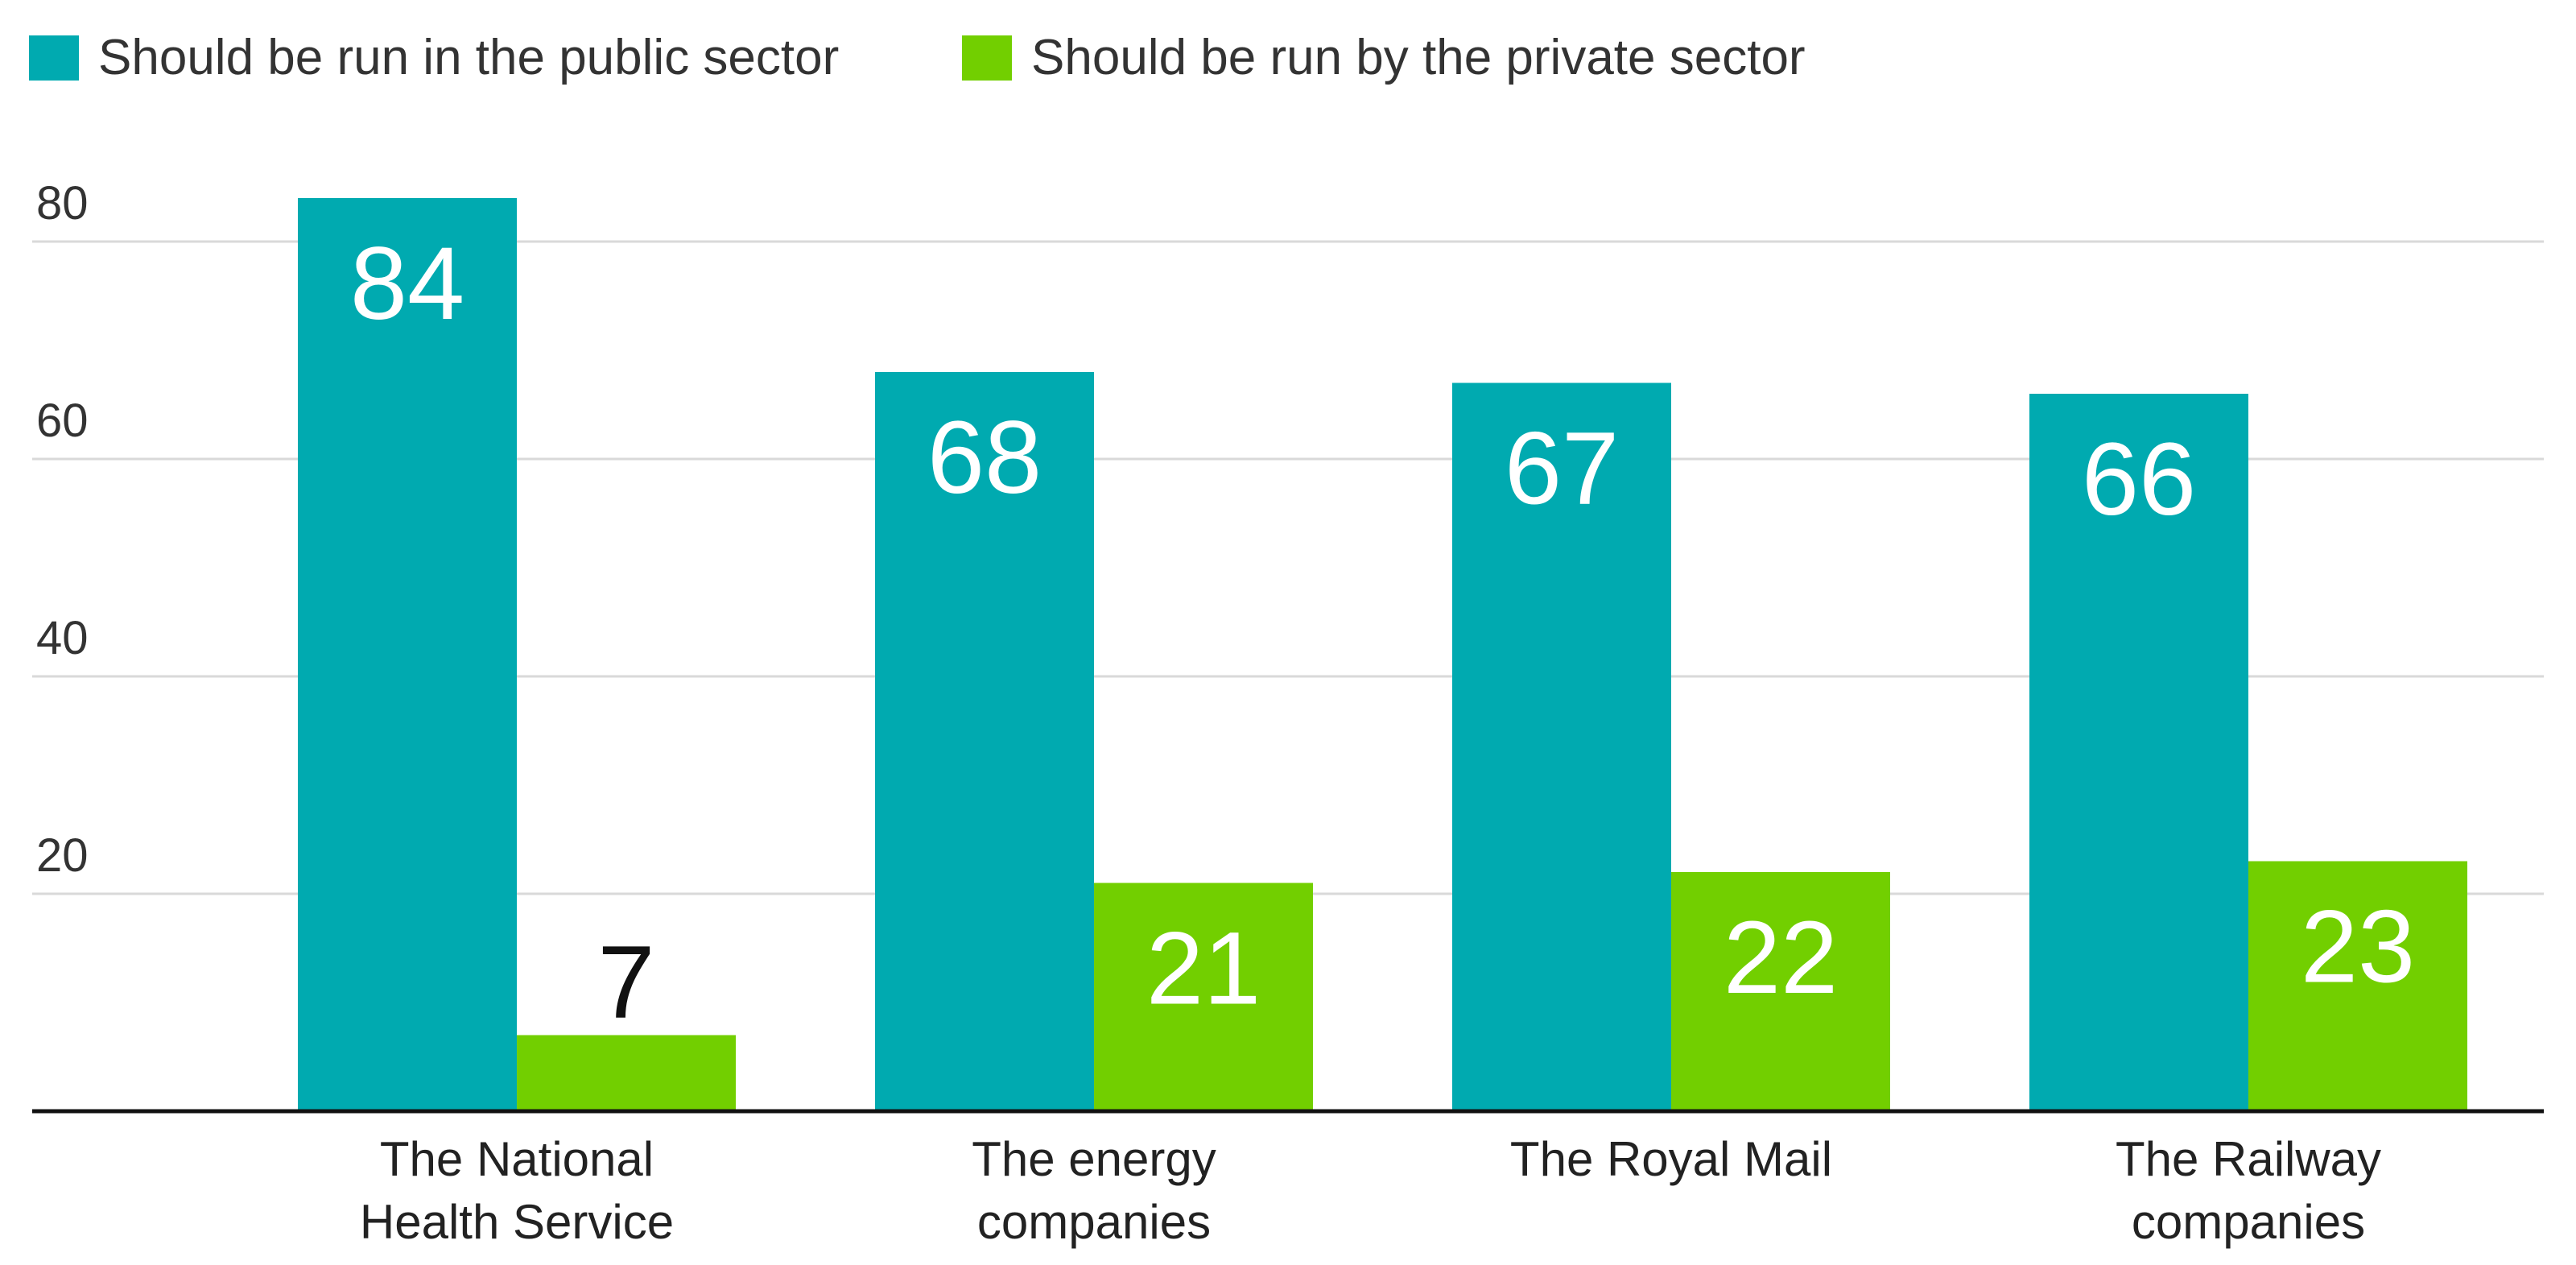  I want to click on y-tick-label-80: 80, so click(62, 203).